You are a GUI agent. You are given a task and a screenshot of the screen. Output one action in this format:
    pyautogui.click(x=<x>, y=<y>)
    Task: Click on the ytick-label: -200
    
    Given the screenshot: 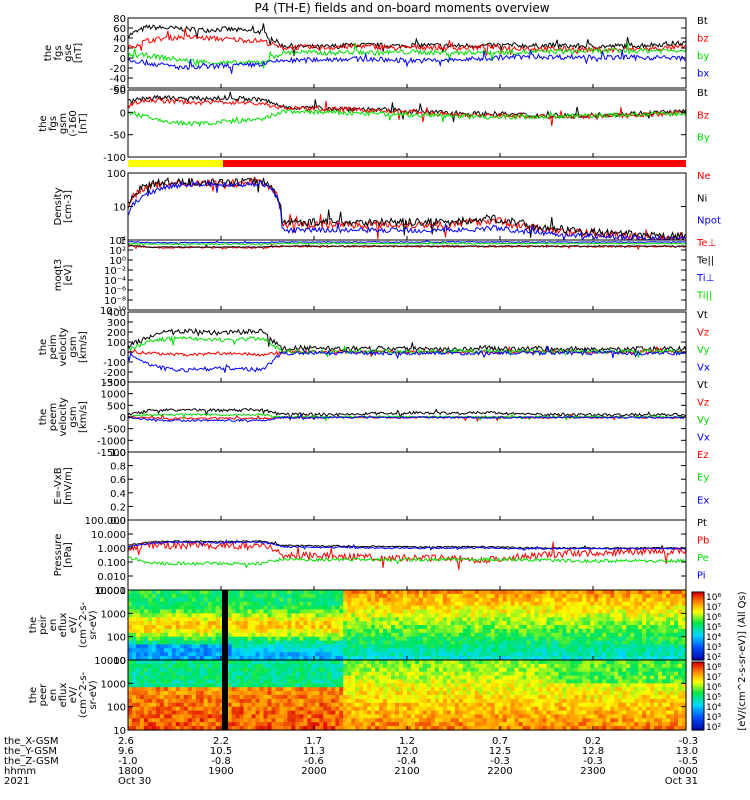 What is the action you would take?
    pyautogui.click(x=114, y=373)
    